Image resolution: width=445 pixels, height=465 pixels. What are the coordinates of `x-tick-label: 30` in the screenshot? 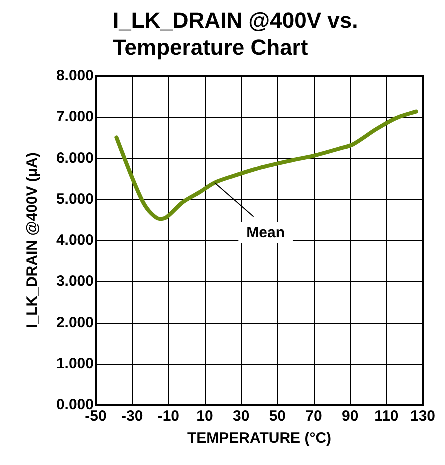 It's located at (241, 416).